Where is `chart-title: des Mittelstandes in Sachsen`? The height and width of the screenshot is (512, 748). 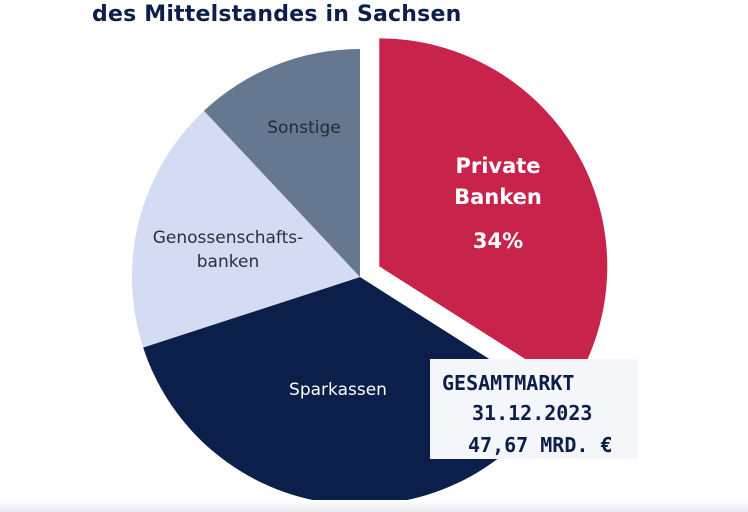
chart-title: des Mittelstandes in Sachsen is located at coordinates (277, 14).